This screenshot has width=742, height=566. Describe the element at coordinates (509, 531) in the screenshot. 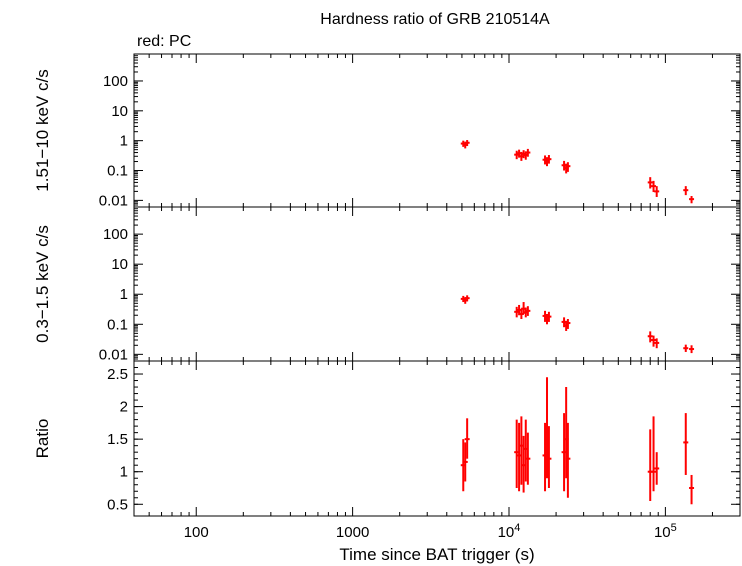

I see `x-tick-label: 10⁴` at that location.